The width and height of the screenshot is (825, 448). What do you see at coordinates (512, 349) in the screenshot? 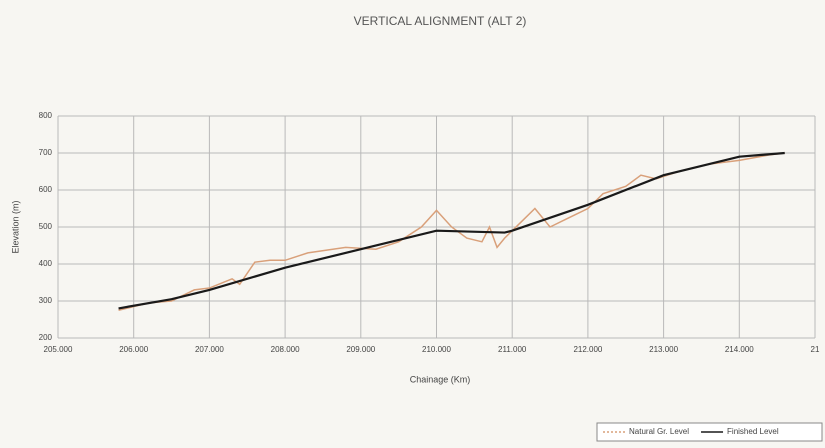
I see `x-tick-label: 211.000` at bounding box center [512, 349].